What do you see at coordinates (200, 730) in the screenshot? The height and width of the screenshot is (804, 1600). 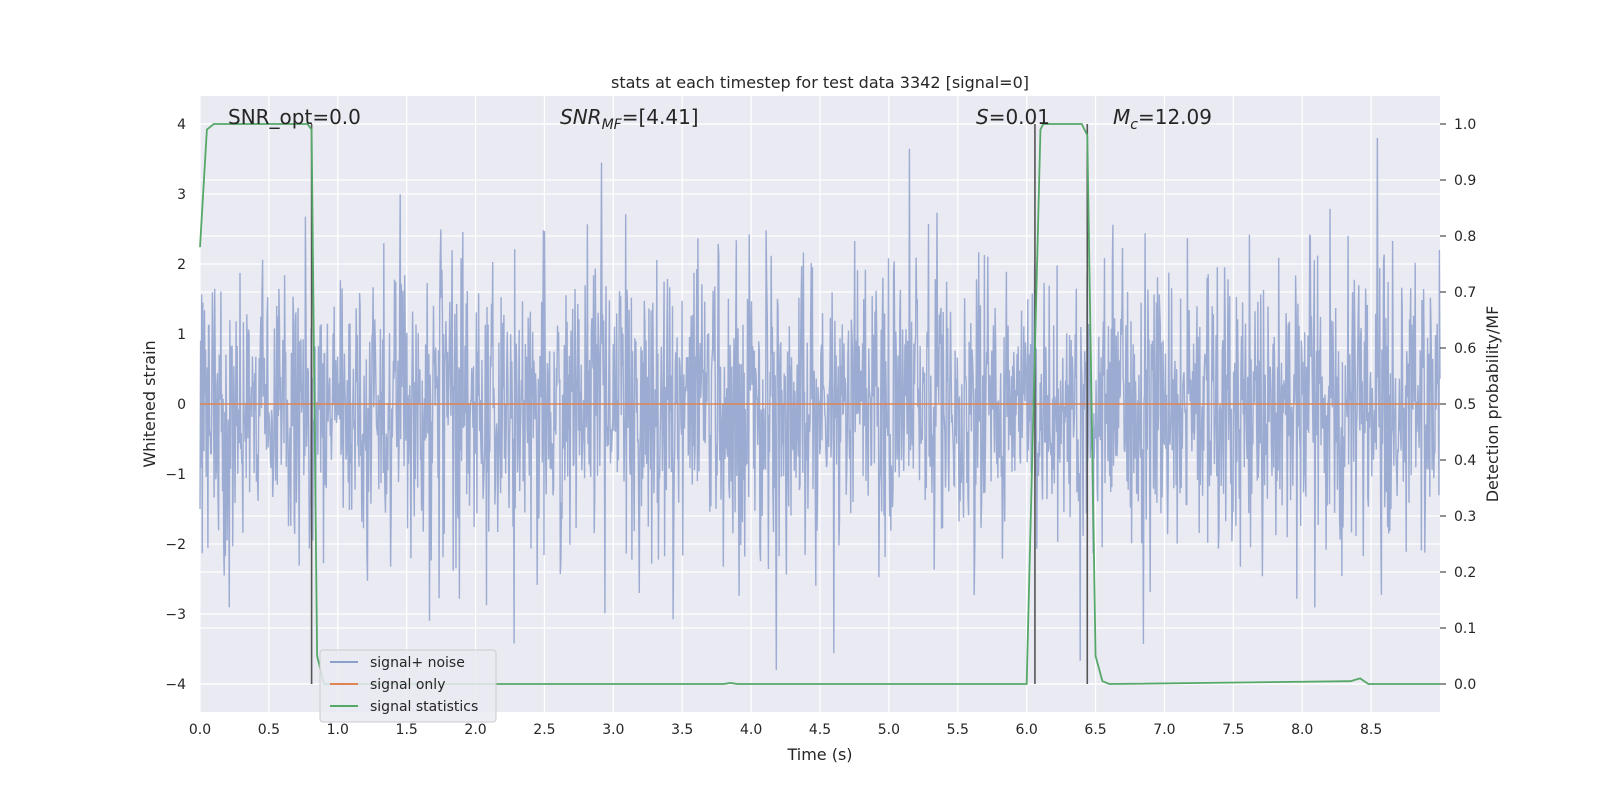 I see `x-tick-label: 0.0` at bounding box center [200, 730].